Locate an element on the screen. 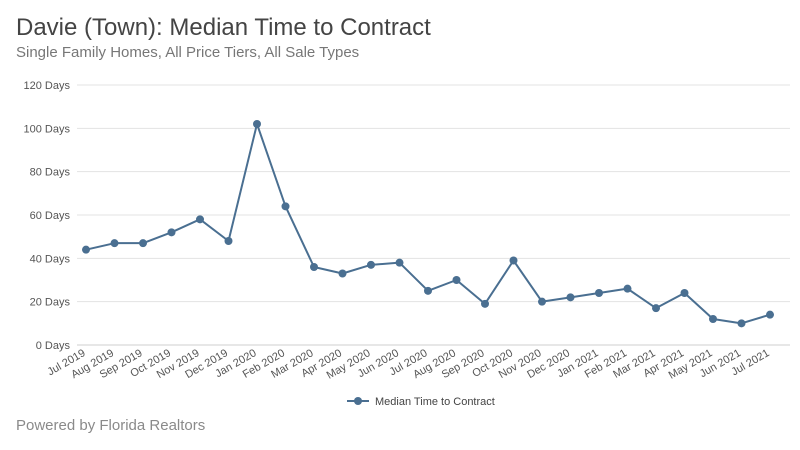  y-tick-label: 60 Days is located at coordinates (50, 216).